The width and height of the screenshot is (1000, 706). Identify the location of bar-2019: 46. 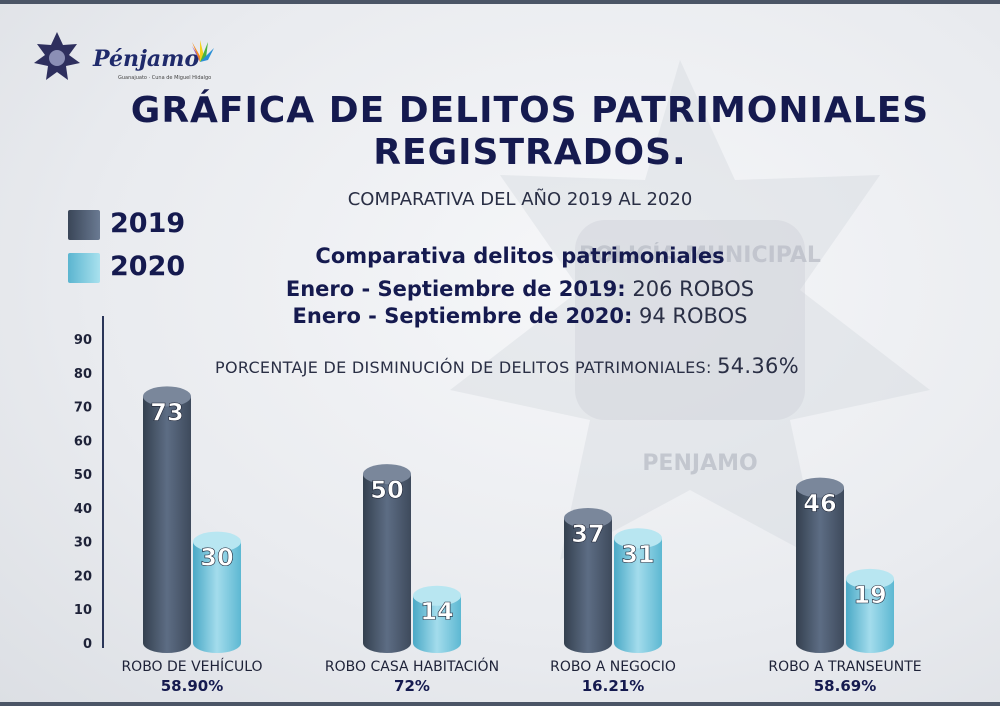
(820, 565).